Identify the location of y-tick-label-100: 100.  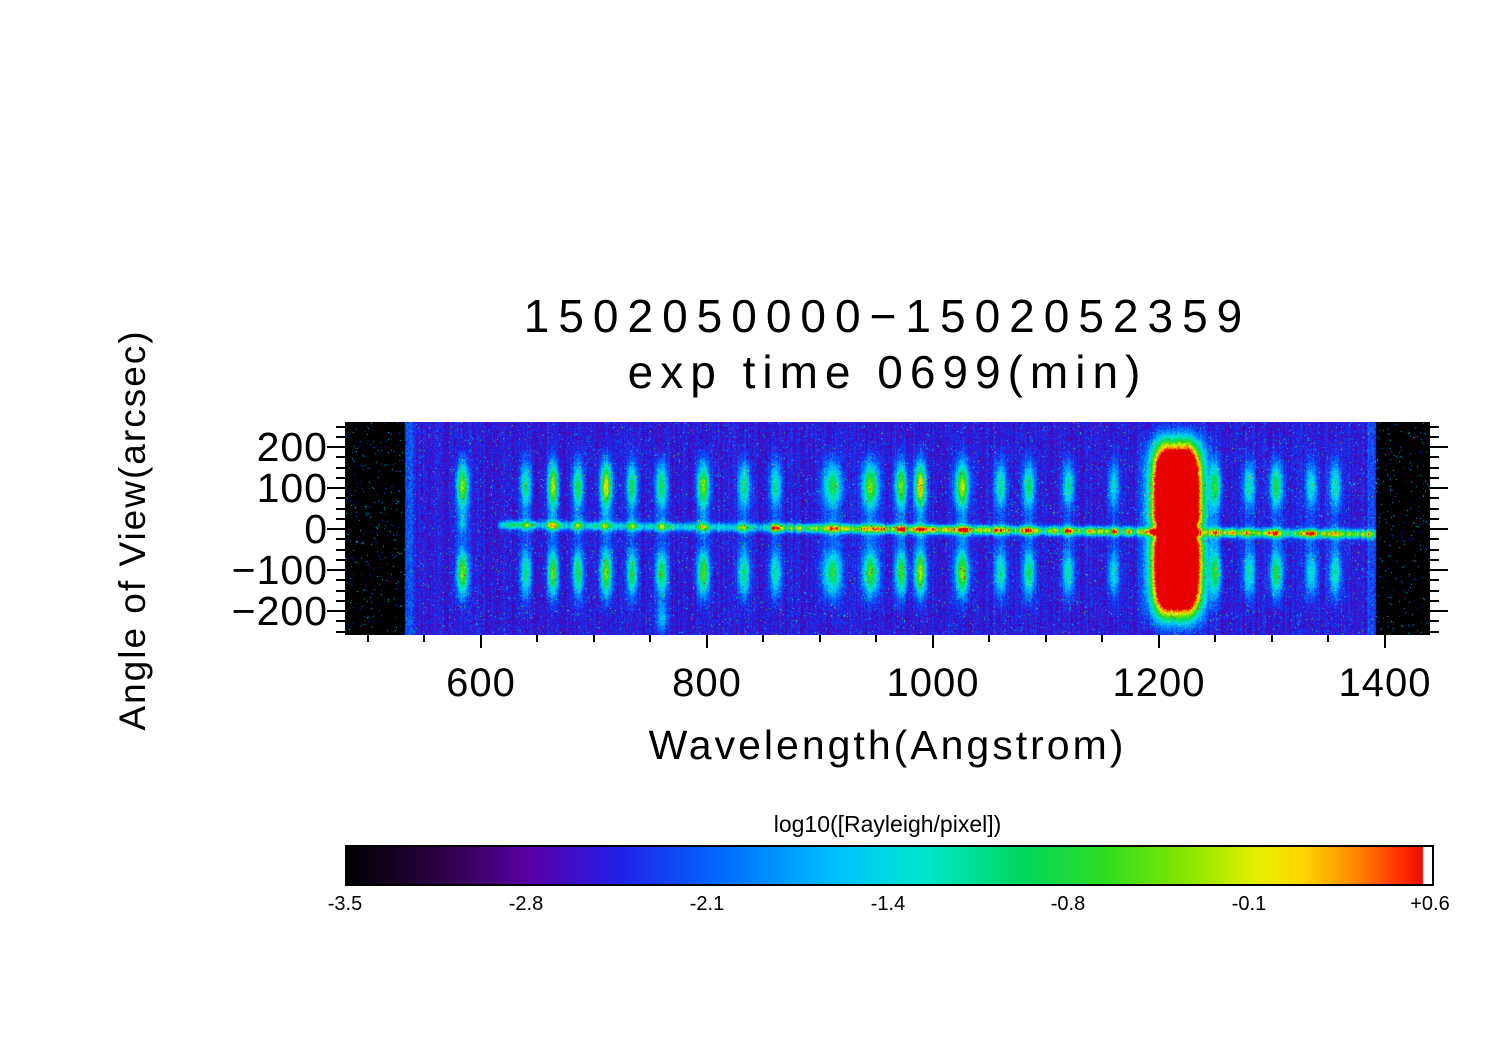
(292, 488).